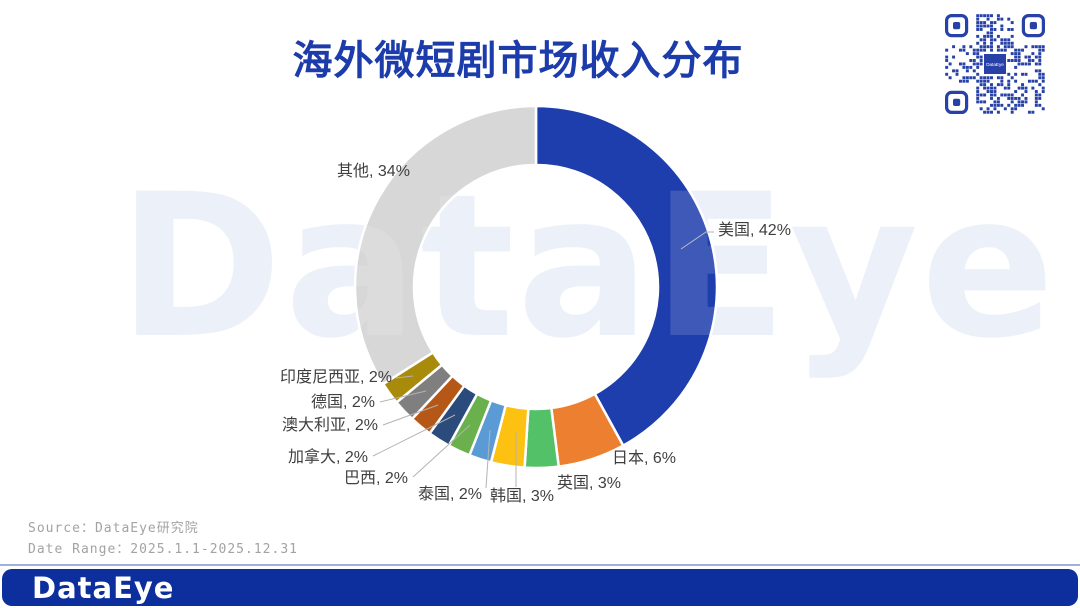 Image resolution: width=1080 pixels, height=608 pixels. Describe the element at coordinates (163, 549) in the screenshot. I see `date-range-line: Date Range：2025.1.1-2025.12.31` at that location.